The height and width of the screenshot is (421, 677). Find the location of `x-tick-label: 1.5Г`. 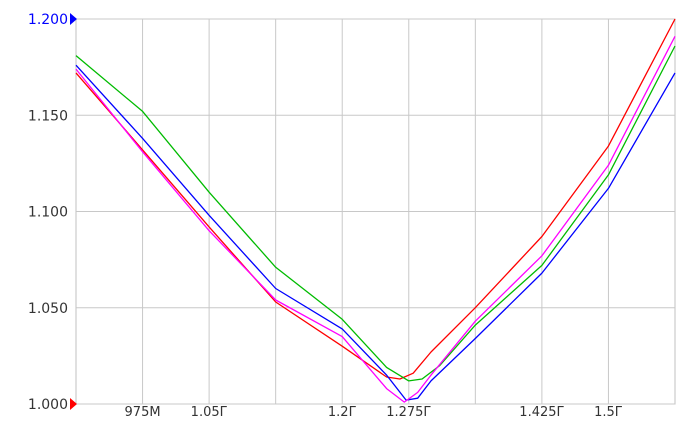

x-tick-label: 1.5Г is located at coordinates (608, 412).